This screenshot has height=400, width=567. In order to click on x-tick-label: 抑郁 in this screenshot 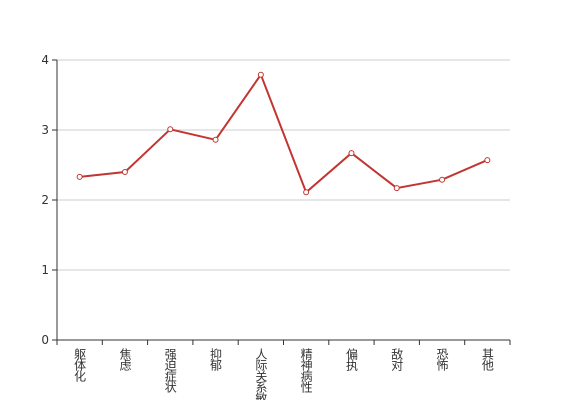, I will do `click(216, 359)`.